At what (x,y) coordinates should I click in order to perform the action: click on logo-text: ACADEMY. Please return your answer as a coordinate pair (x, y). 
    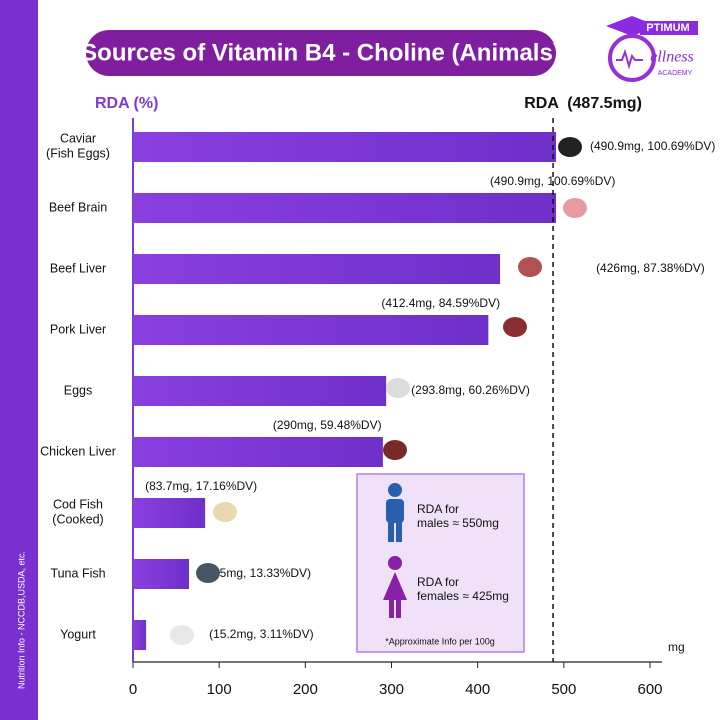
    Looking at the image, I should click on (675, 73).